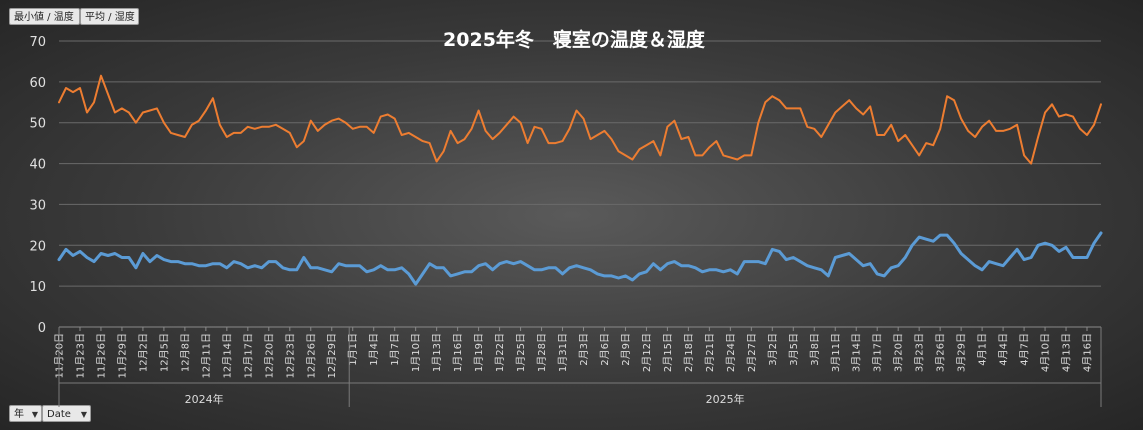 The width and height of the screenshot is (1143, 430). What do you see at coordinates (689, 352) in the screenshot?
I see `x-tick-label: 2月18日` at bounding box center [689, 352].